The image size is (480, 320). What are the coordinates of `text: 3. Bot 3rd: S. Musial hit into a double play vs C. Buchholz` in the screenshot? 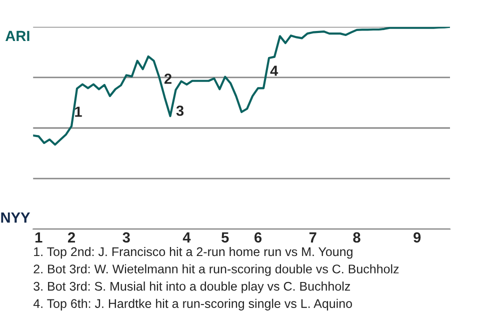 It's located at (192, 288).